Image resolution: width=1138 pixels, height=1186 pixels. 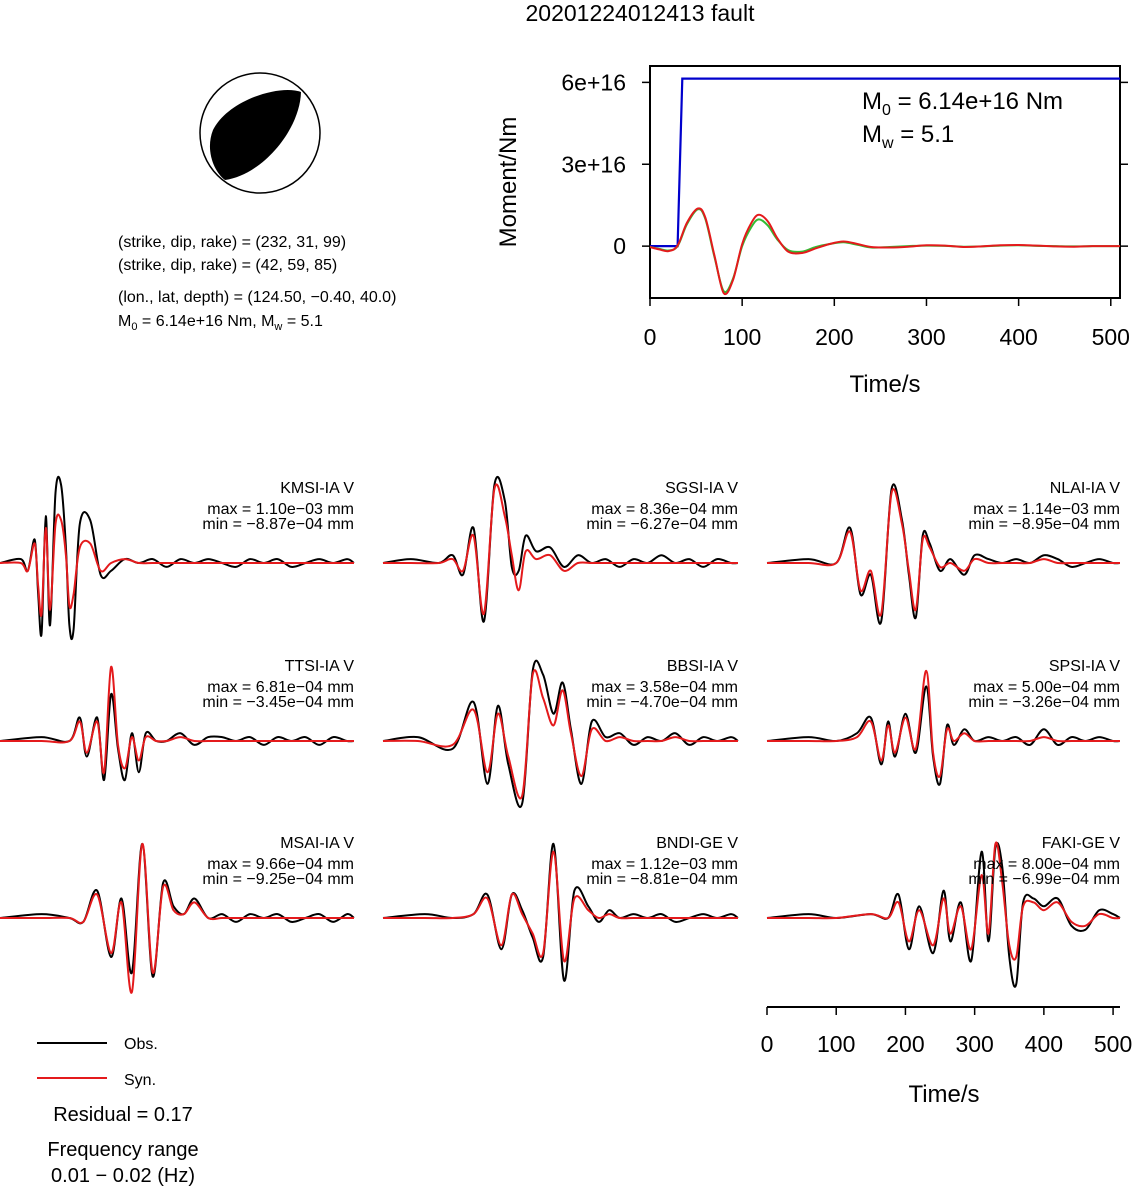 What do you see at coordinates (924, 134) in the screenshot?
I see `moment-mw-value: = 5.1` at bounding box center [924, 134].